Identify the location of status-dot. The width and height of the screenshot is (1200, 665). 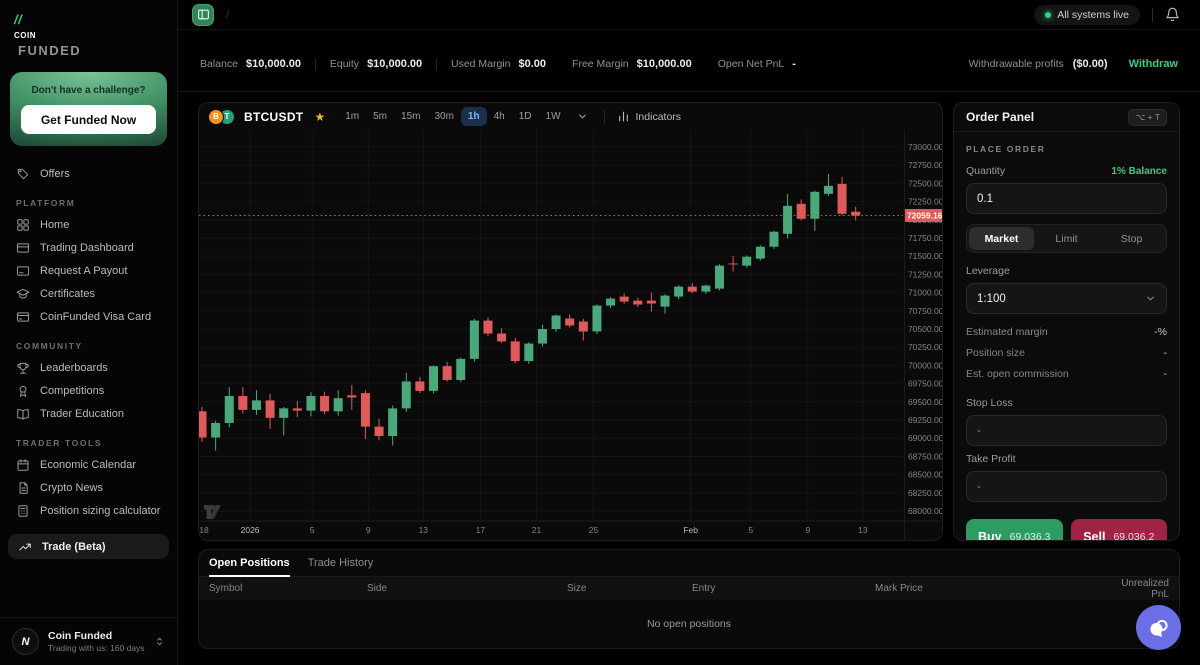
(1048, 14).